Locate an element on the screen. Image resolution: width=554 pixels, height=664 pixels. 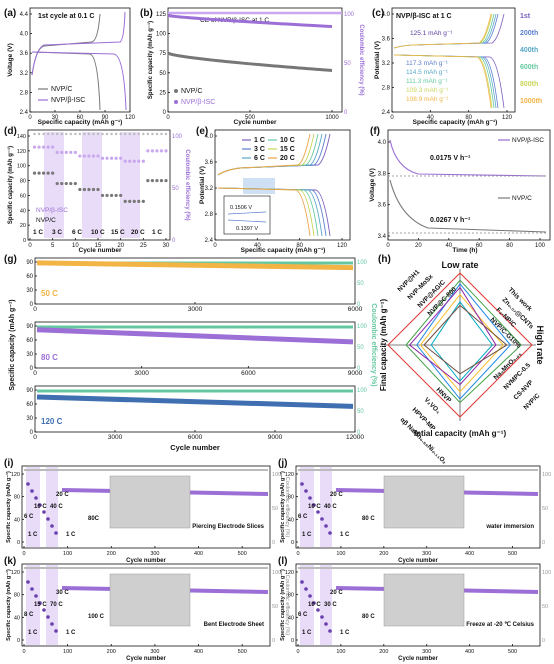
rate-label: 1 C is located at coordinates (345, 633).